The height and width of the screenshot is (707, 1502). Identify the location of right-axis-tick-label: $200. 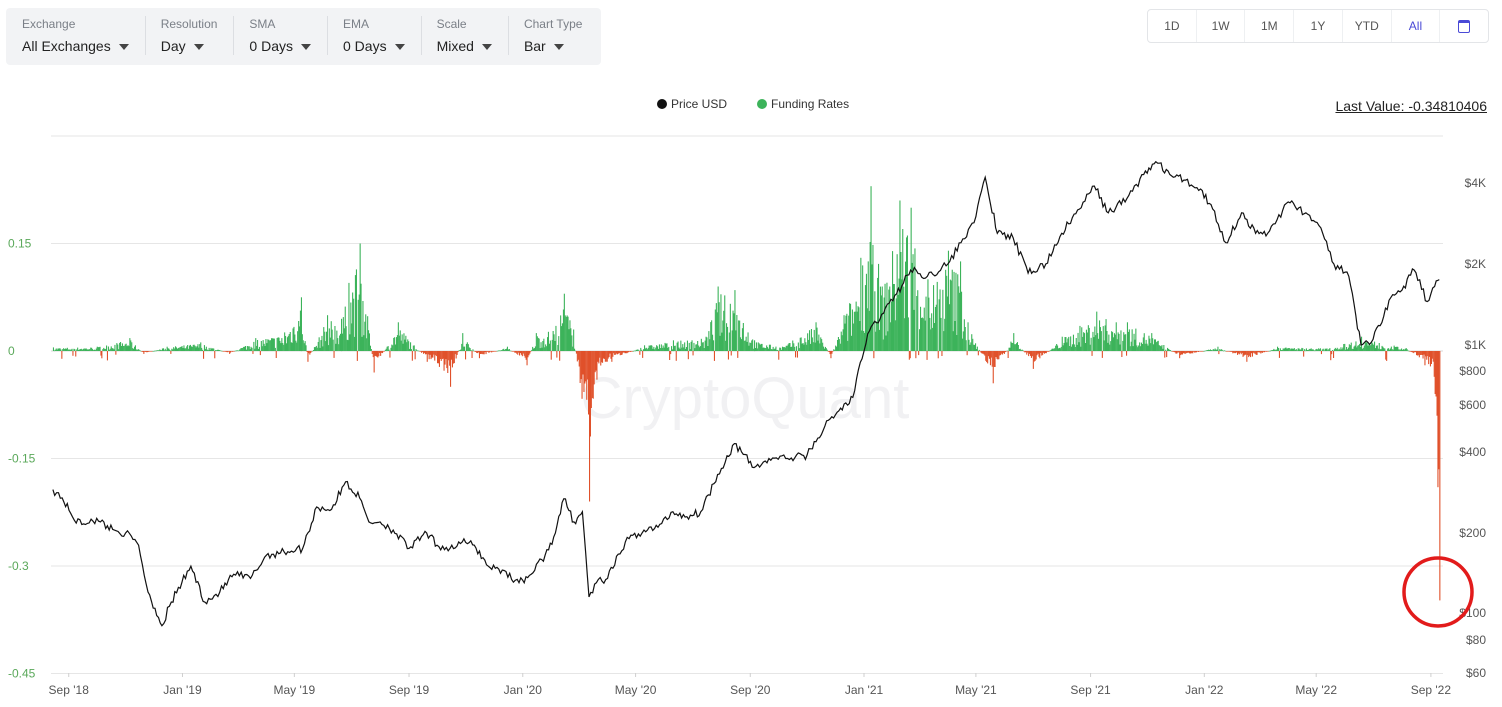
(1472, 533).